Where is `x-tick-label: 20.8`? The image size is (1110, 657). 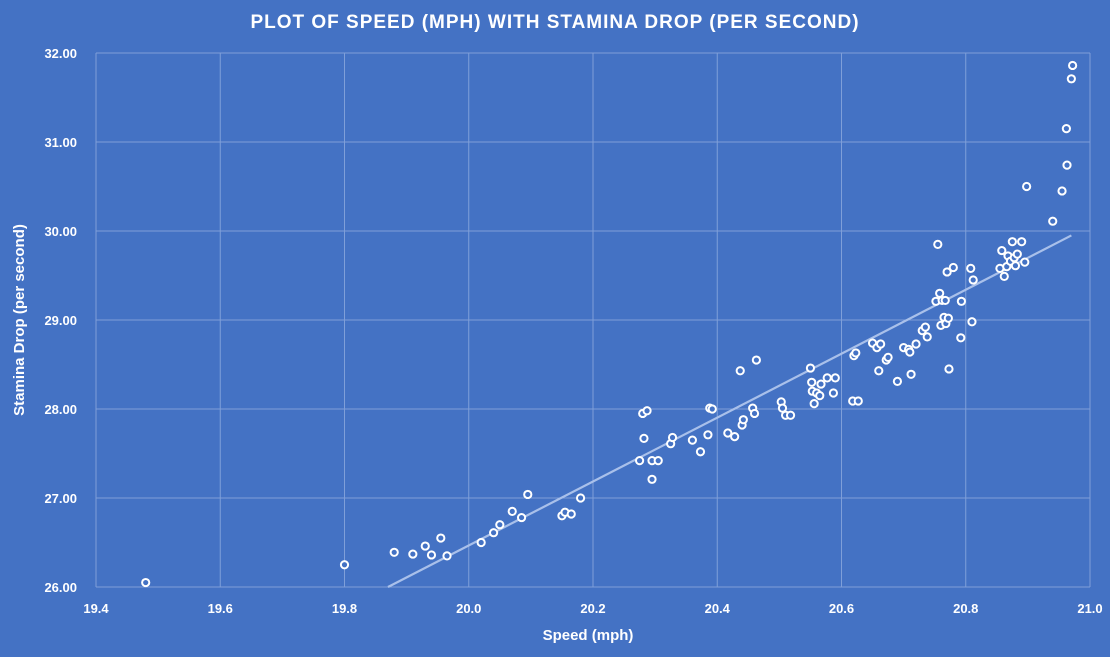
x-tick-label: 20.8 is located at coordinates (965, 608).